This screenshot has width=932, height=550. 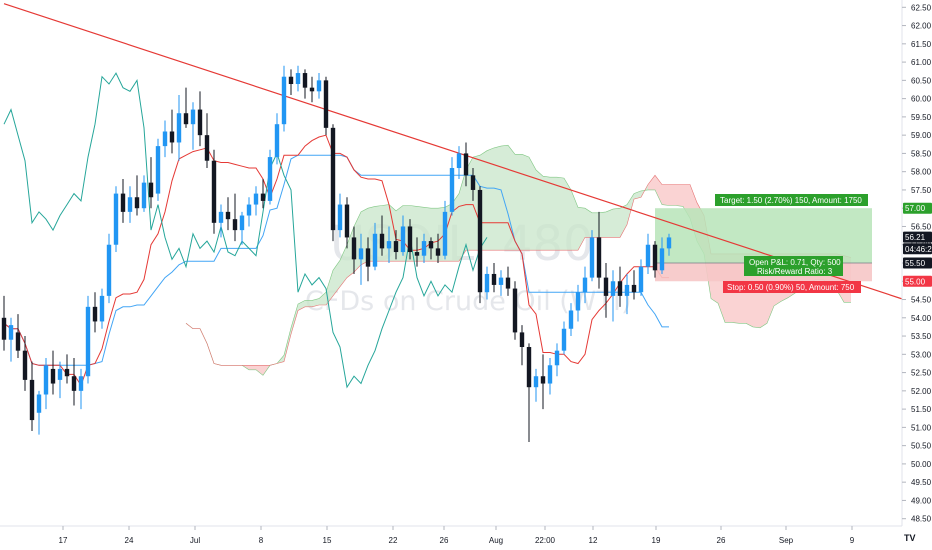 I want to click on price-tag-label: 57.00, so click(x=915, y=208).